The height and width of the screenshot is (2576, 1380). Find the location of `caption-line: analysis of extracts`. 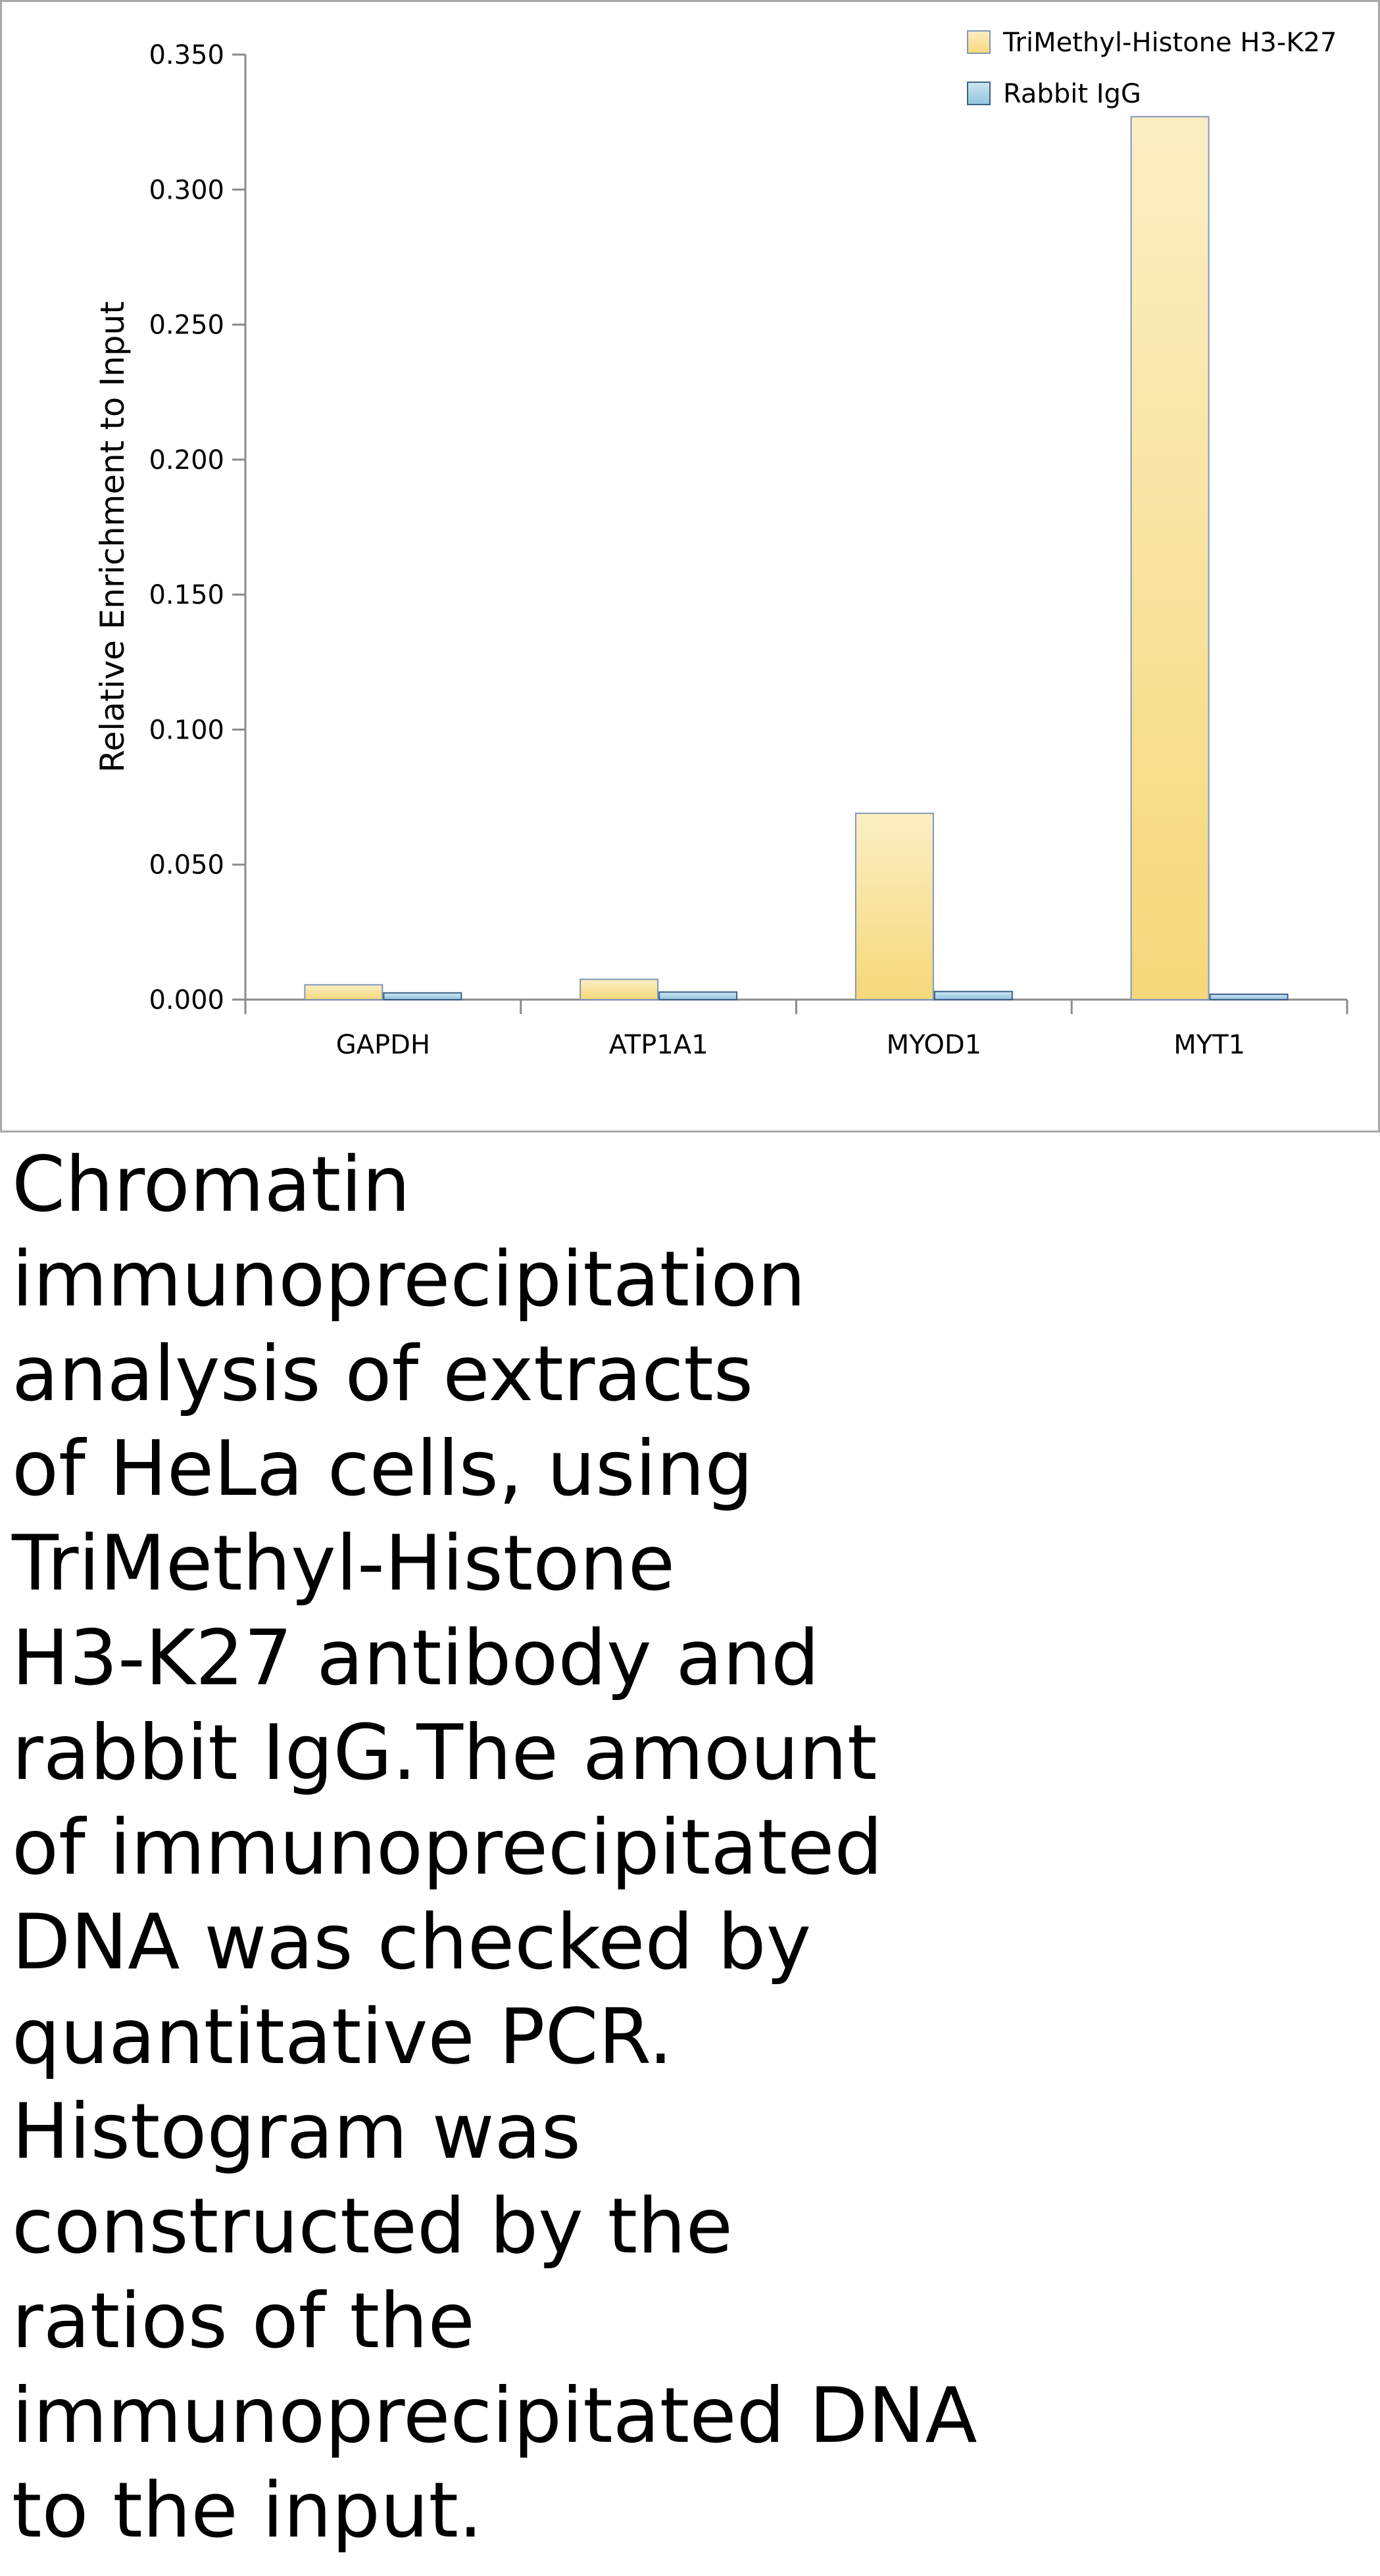

caption-line: analysis of extracts is located at coordinates (383, 1375).